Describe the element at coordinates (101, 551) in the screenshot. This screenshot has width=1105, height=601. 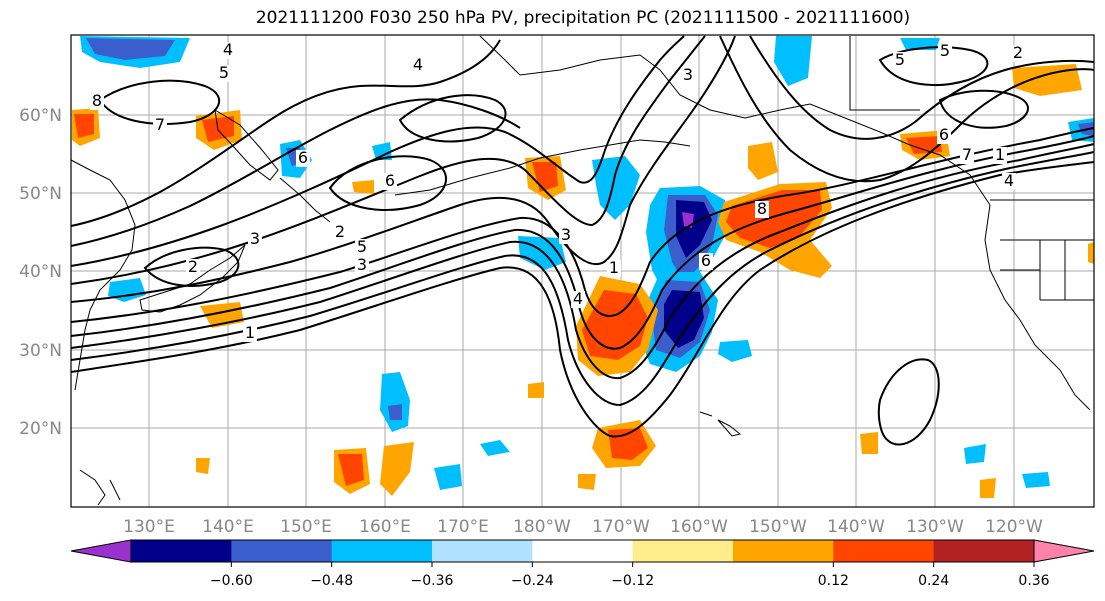
I see `colorbar-extend-min` at that location.